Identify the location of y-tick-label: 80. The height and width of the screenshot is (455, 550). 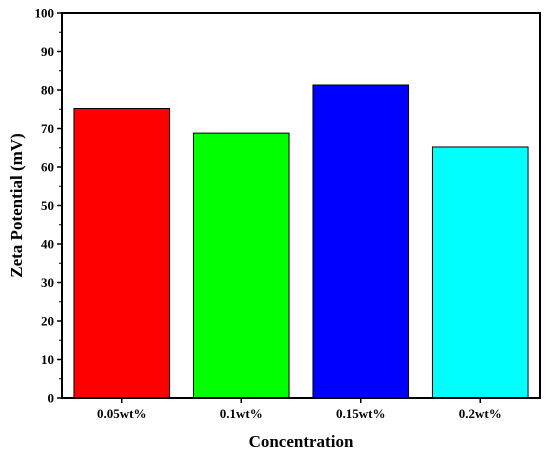
(47, 90).